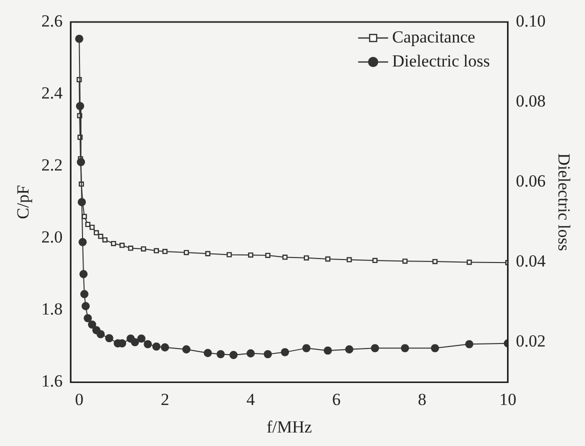 The width and height of the screenshot is (585, 446). What do you see at coordinates (434, 36) in the screenshot?
I see `legend-label: Capacitance` at bounding box center [434, 36].